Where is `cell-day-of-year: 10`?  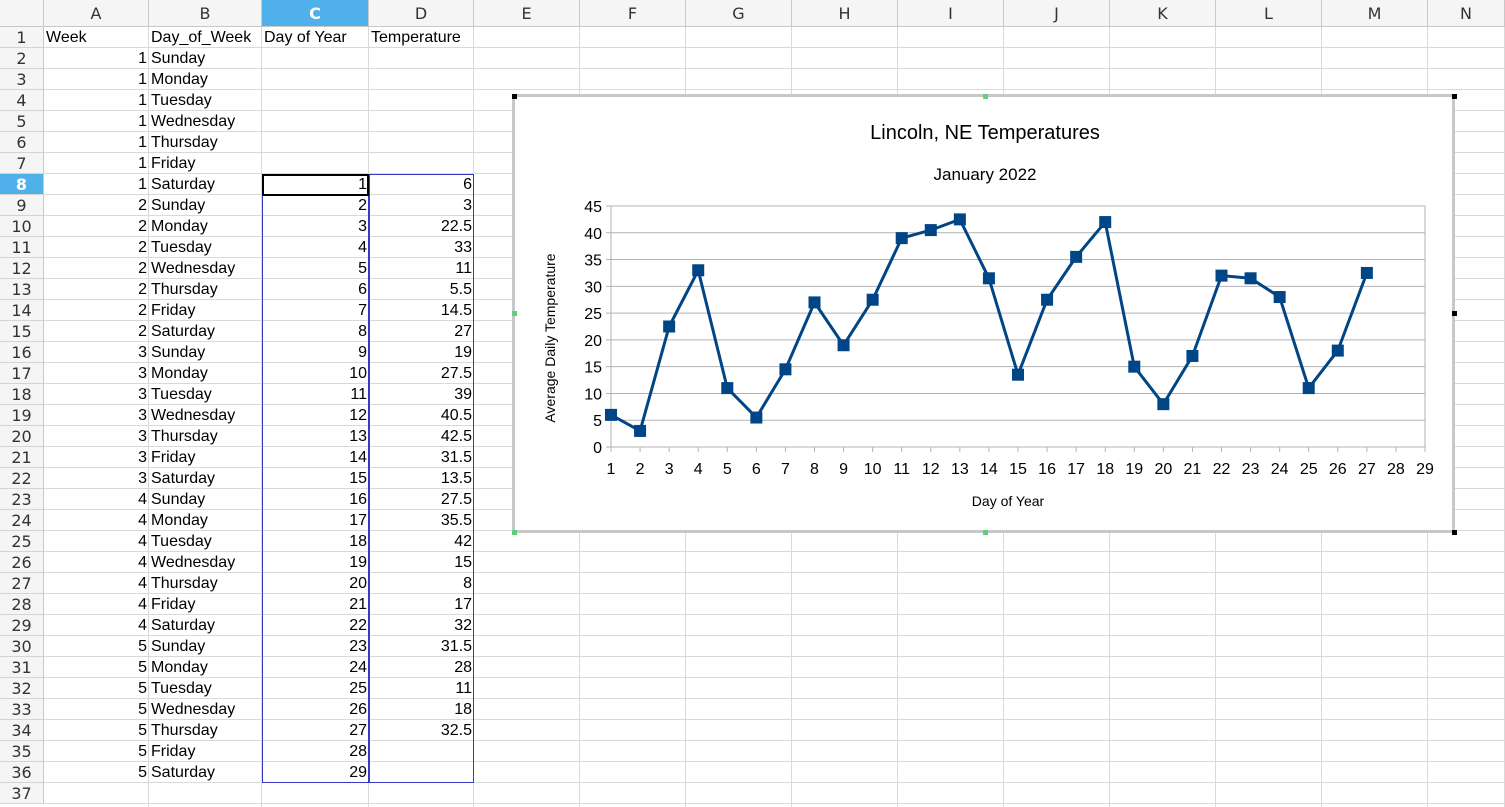
cell-day-of-year: 10 is located at coordinates (358, 373).